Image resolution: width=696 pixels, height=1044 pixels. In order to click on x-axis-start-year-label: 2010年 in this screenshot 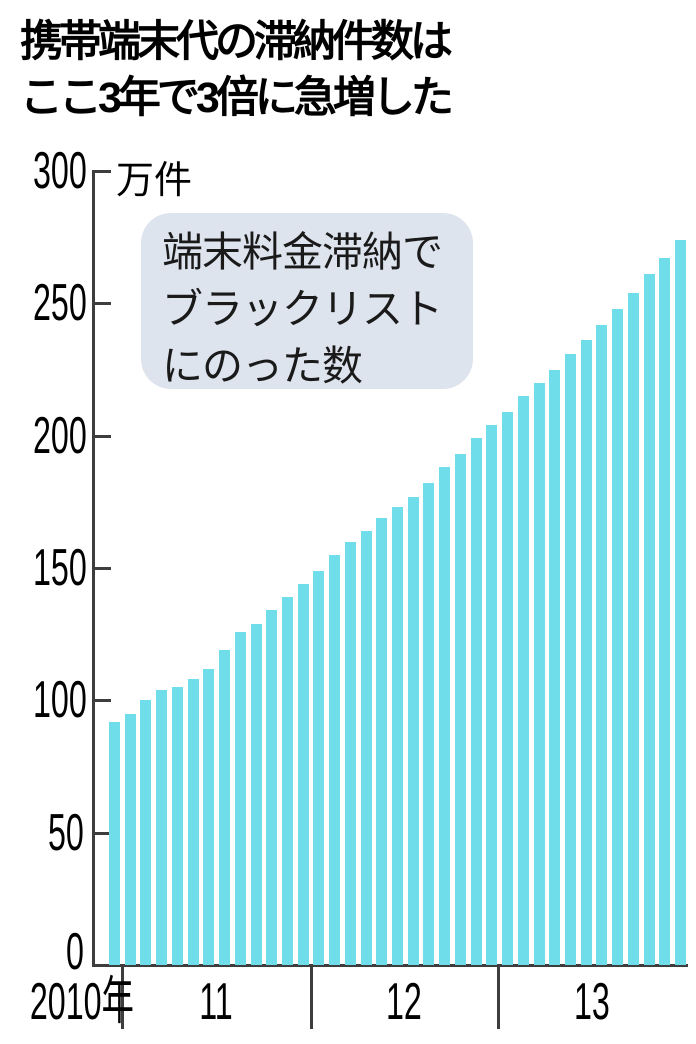, I will do `click(81, 1002)`.